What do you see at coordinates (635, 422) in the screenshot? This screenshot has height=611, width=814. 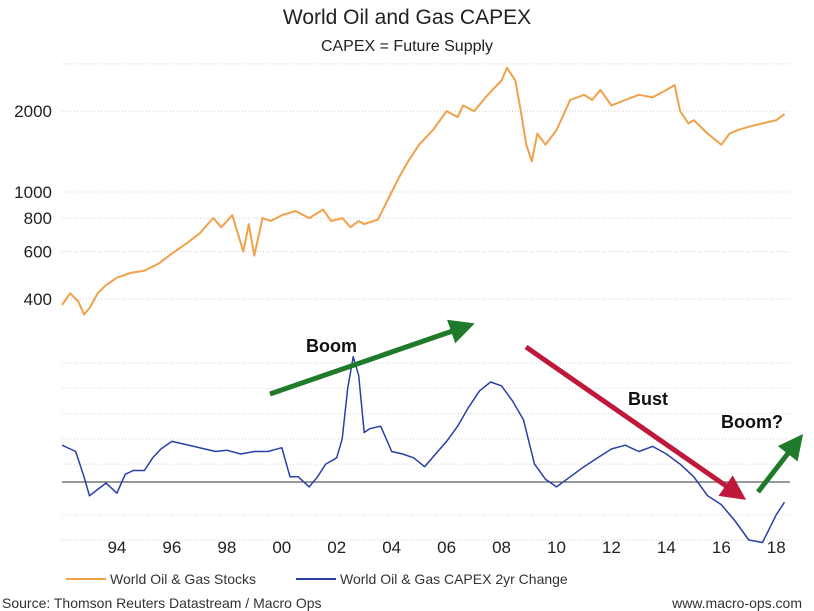 I see `bust-arrow` at bounding box center [635, 422].